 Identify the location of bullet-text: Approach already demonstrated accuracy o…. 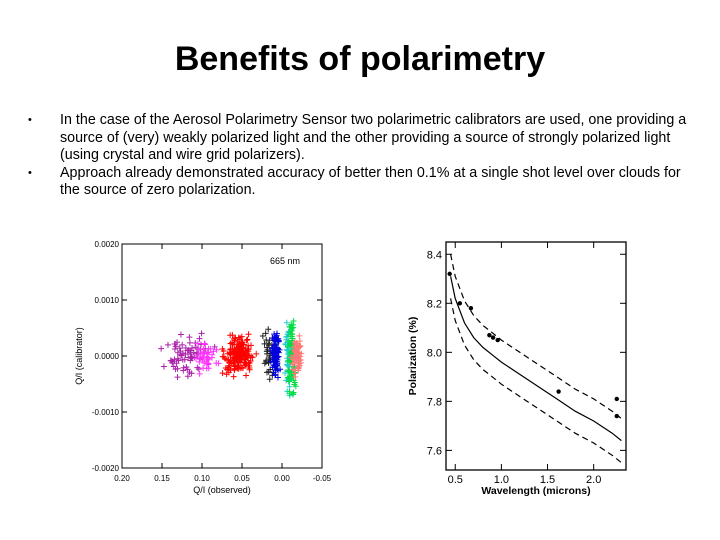
(370, 181).